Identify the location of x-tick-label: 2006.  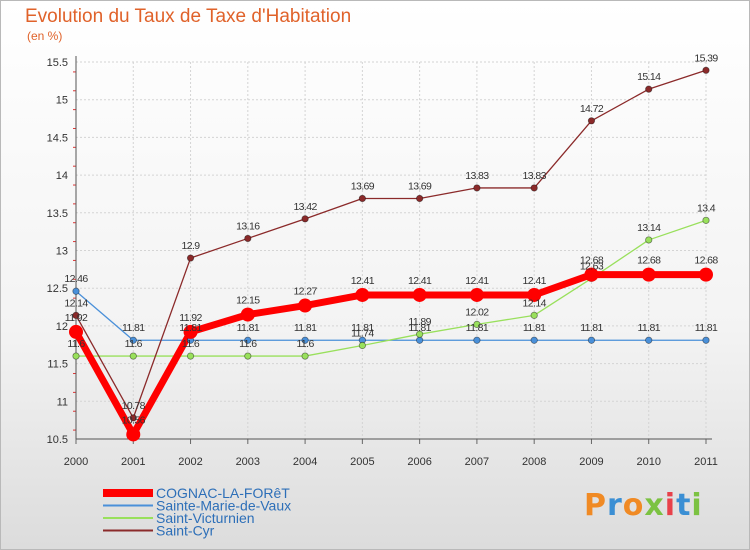
(419, 462).